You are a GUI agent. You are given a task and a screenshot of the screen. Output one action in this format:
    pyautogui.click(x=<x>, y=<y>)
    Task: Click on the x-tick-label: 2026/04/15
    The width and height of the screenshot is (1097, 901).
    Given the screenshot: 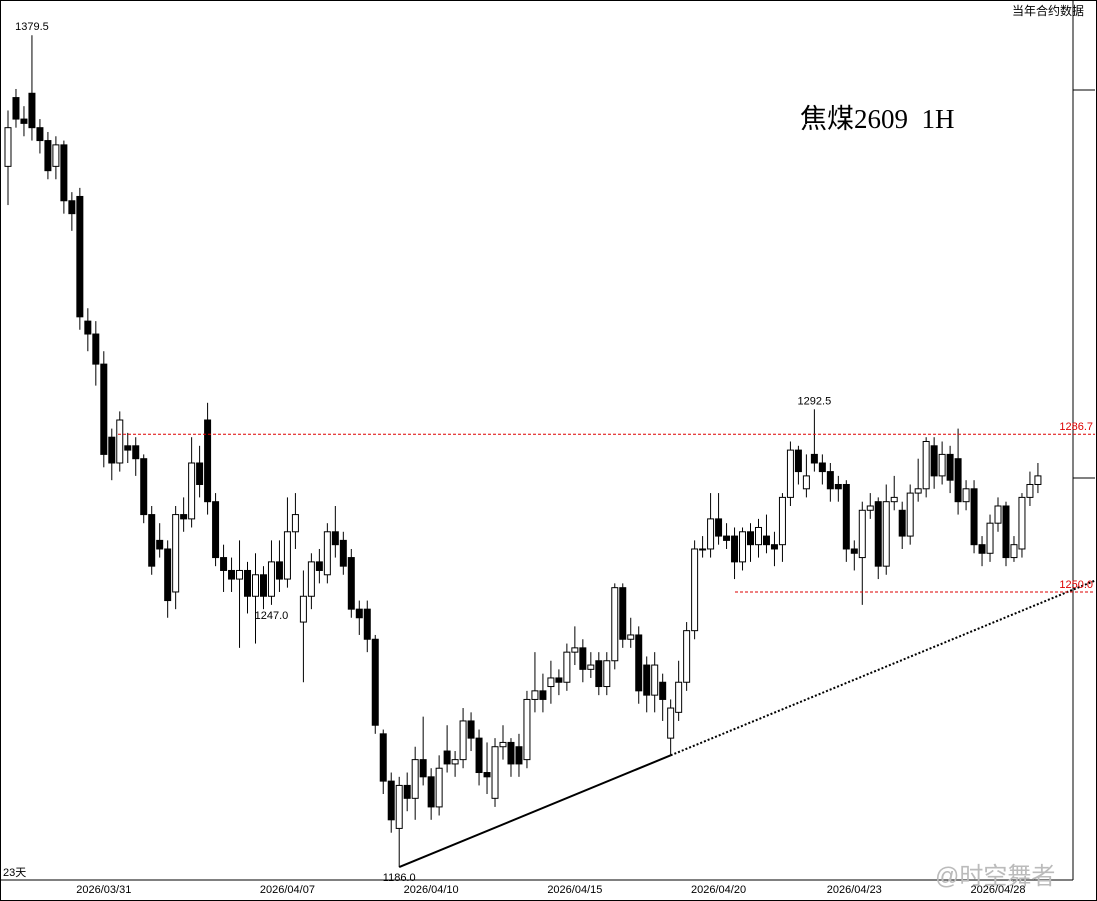 What is the action you would take?
    pyautogui.click(x=574, y=890)
    